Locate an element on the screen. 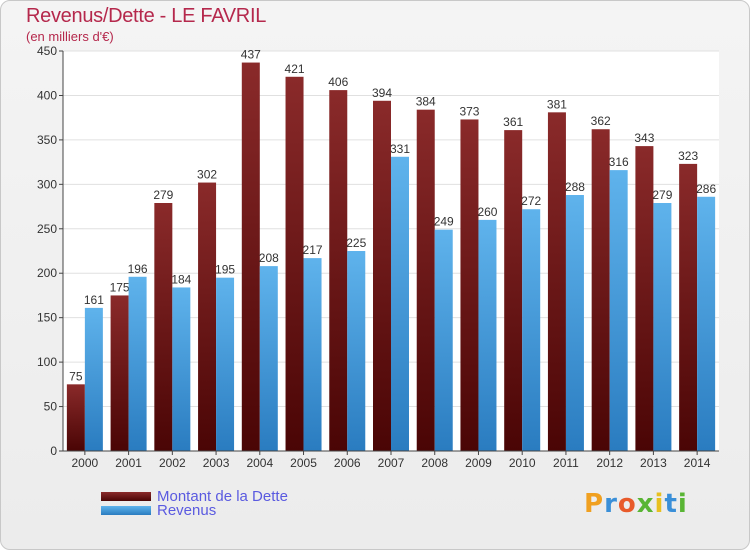  data-label-dette: 361 is located at coordinates (513, 122).